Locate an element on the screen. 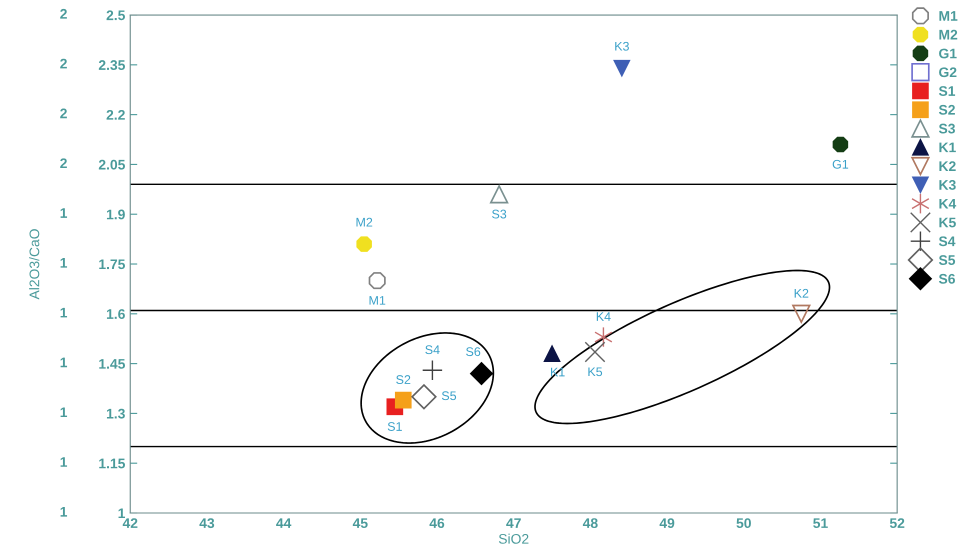  text: S6 is located at coordinates (473, 351).